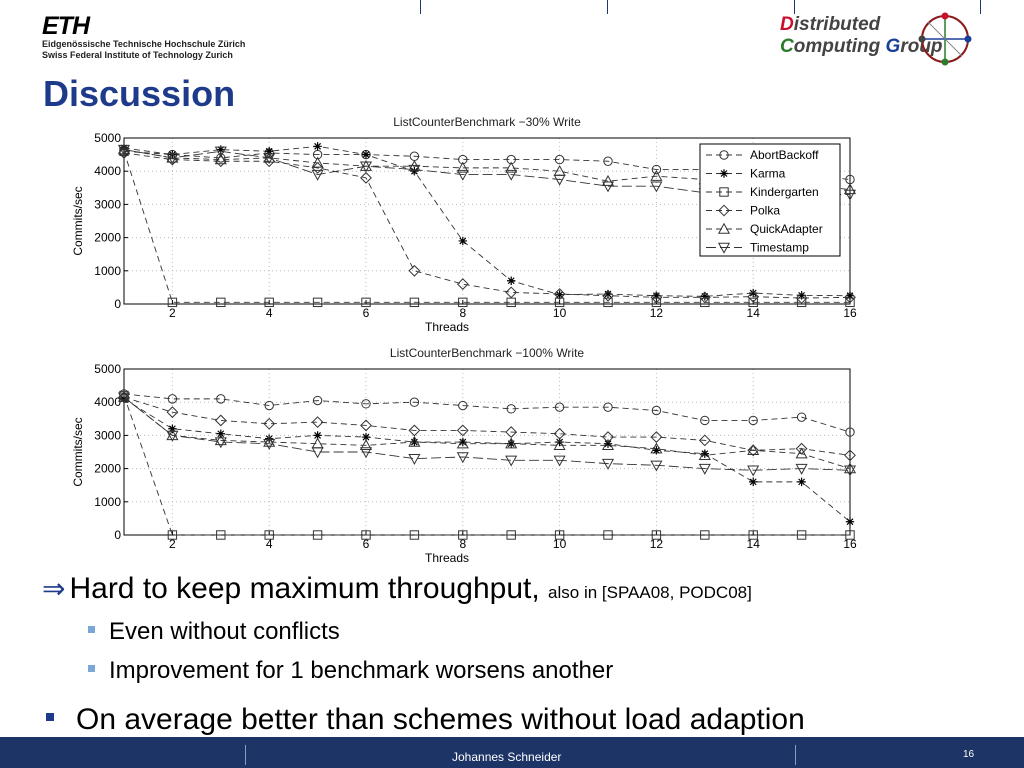  I want to click on bullet-square-icon, so click(91, 669).